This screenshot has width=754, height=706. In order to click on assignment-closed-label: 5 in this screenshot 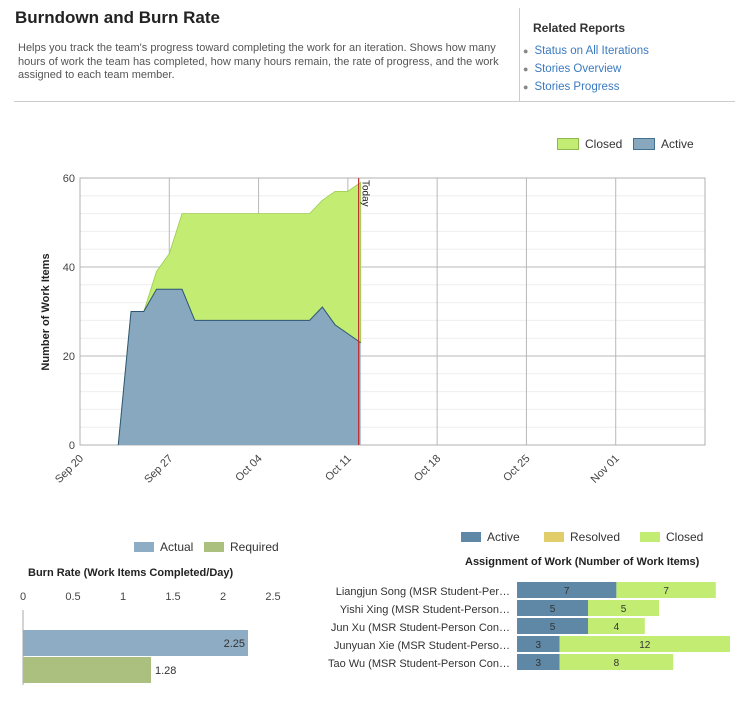, I will do `click(624, 609)`.